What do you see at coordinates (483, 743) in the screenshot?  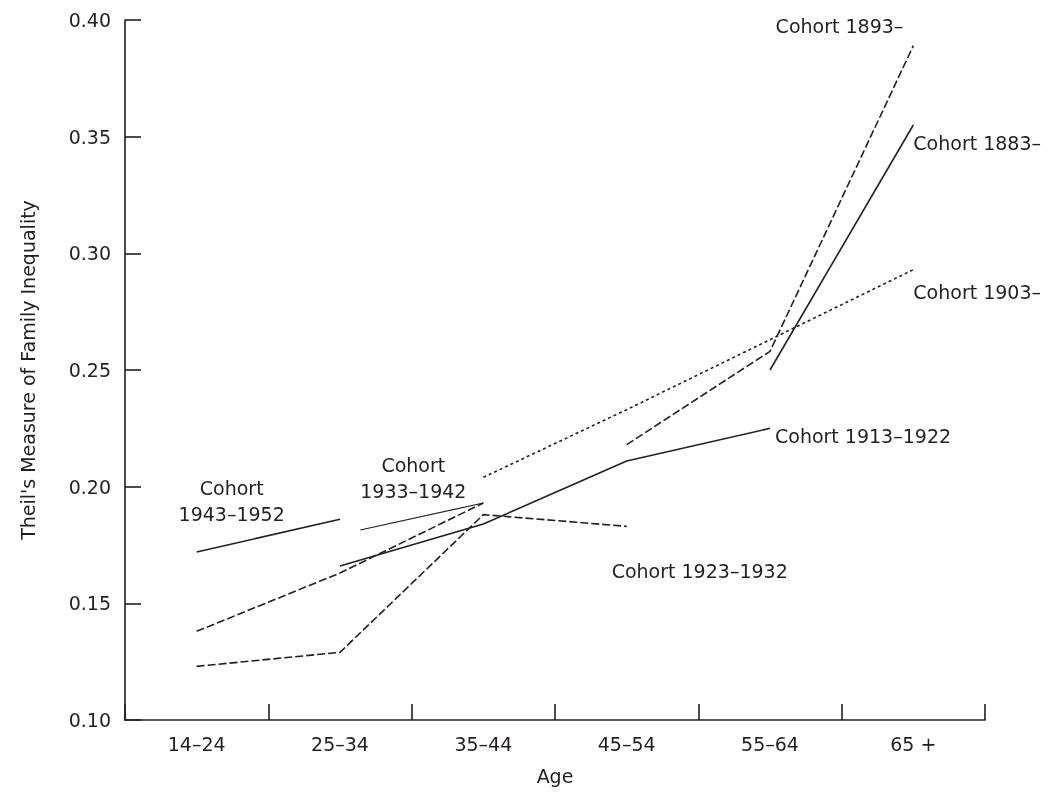 I see `x-tick-label: 35–44` at bounding box center [483, 743].